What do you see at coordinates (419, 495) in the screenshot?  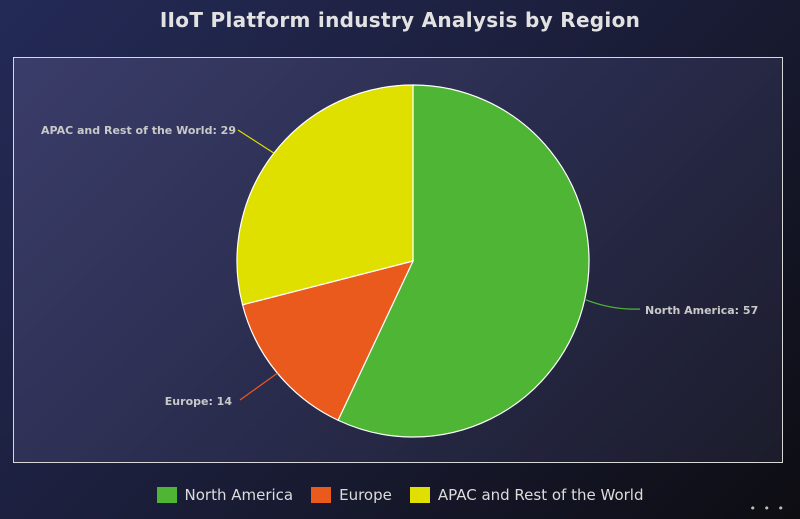 I see `legend-swatch-apac` at bounding box center [419, 495].